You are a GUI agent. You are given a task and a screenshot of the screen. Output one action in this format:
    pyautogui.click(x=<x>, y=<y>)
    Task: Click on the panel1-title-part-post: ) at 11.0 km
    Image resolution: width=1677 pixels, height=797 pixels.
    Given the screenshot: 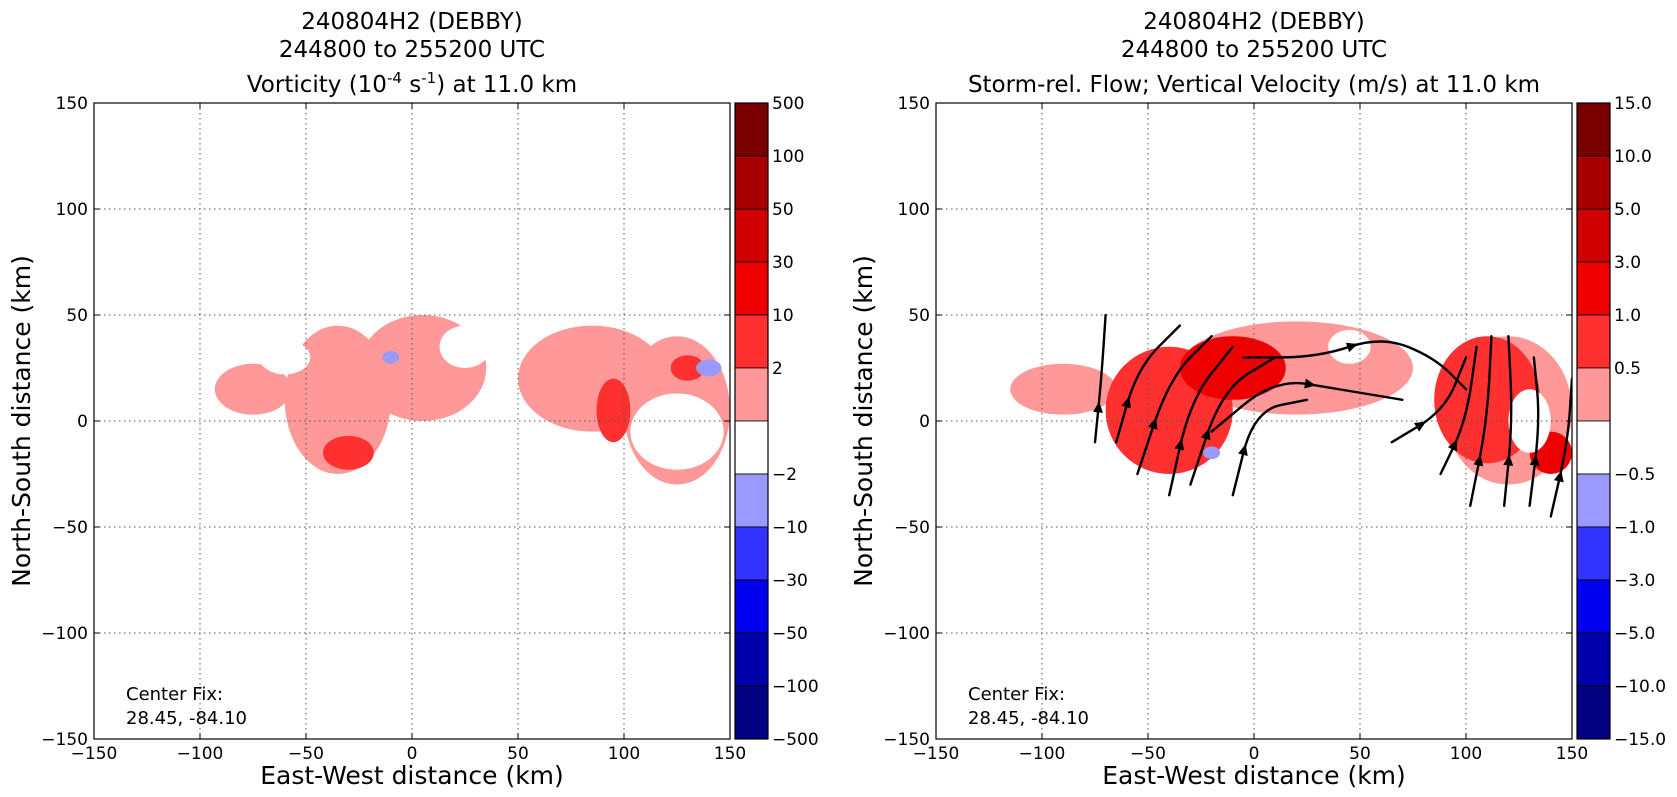 What is the action you would take?
    pyautogui.click(x=506, y=85)
    